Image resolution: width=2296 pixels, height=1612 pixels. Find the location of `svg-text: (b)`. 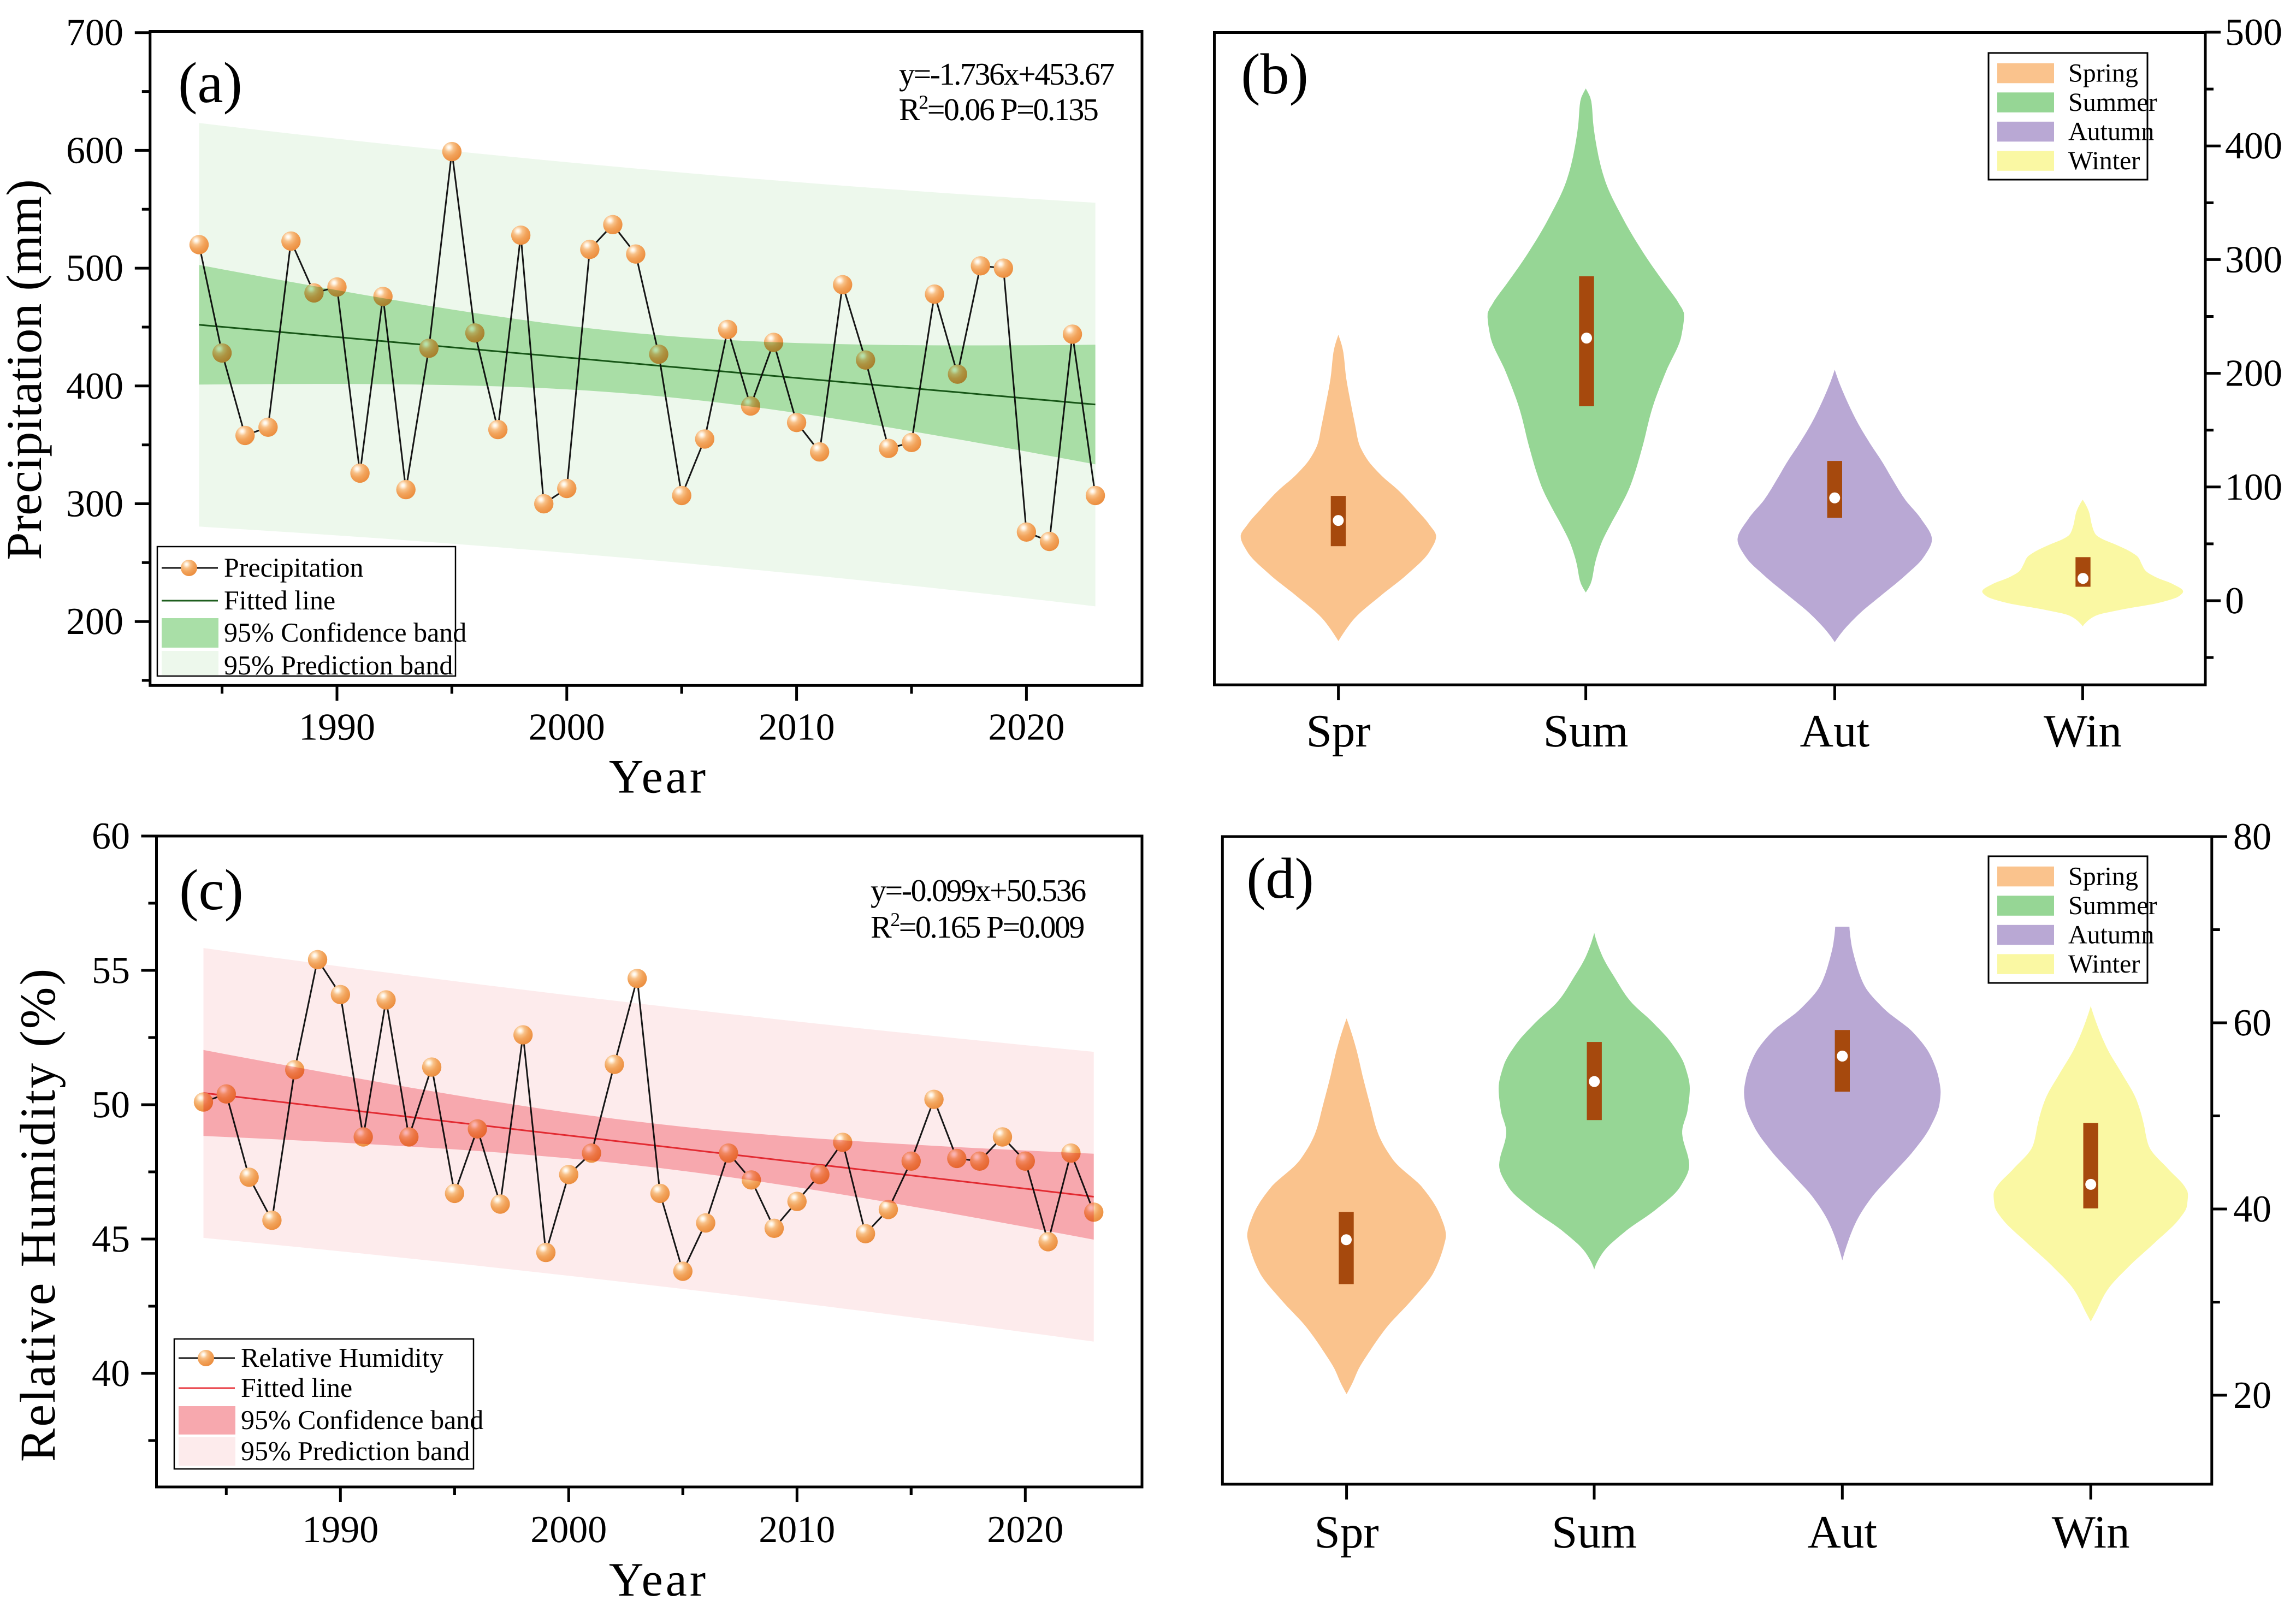

svg-text: (b) is located at coordinates (1275, 74).